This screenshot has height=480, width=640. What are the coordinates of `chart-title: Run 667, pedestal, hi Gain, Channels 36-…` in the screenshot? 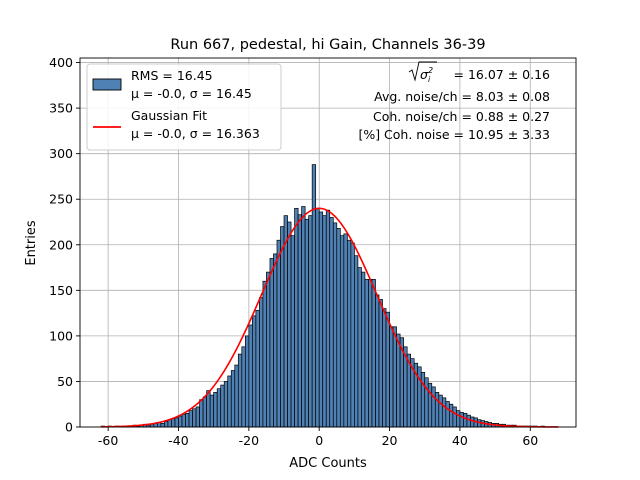 It's located at (327, 45).